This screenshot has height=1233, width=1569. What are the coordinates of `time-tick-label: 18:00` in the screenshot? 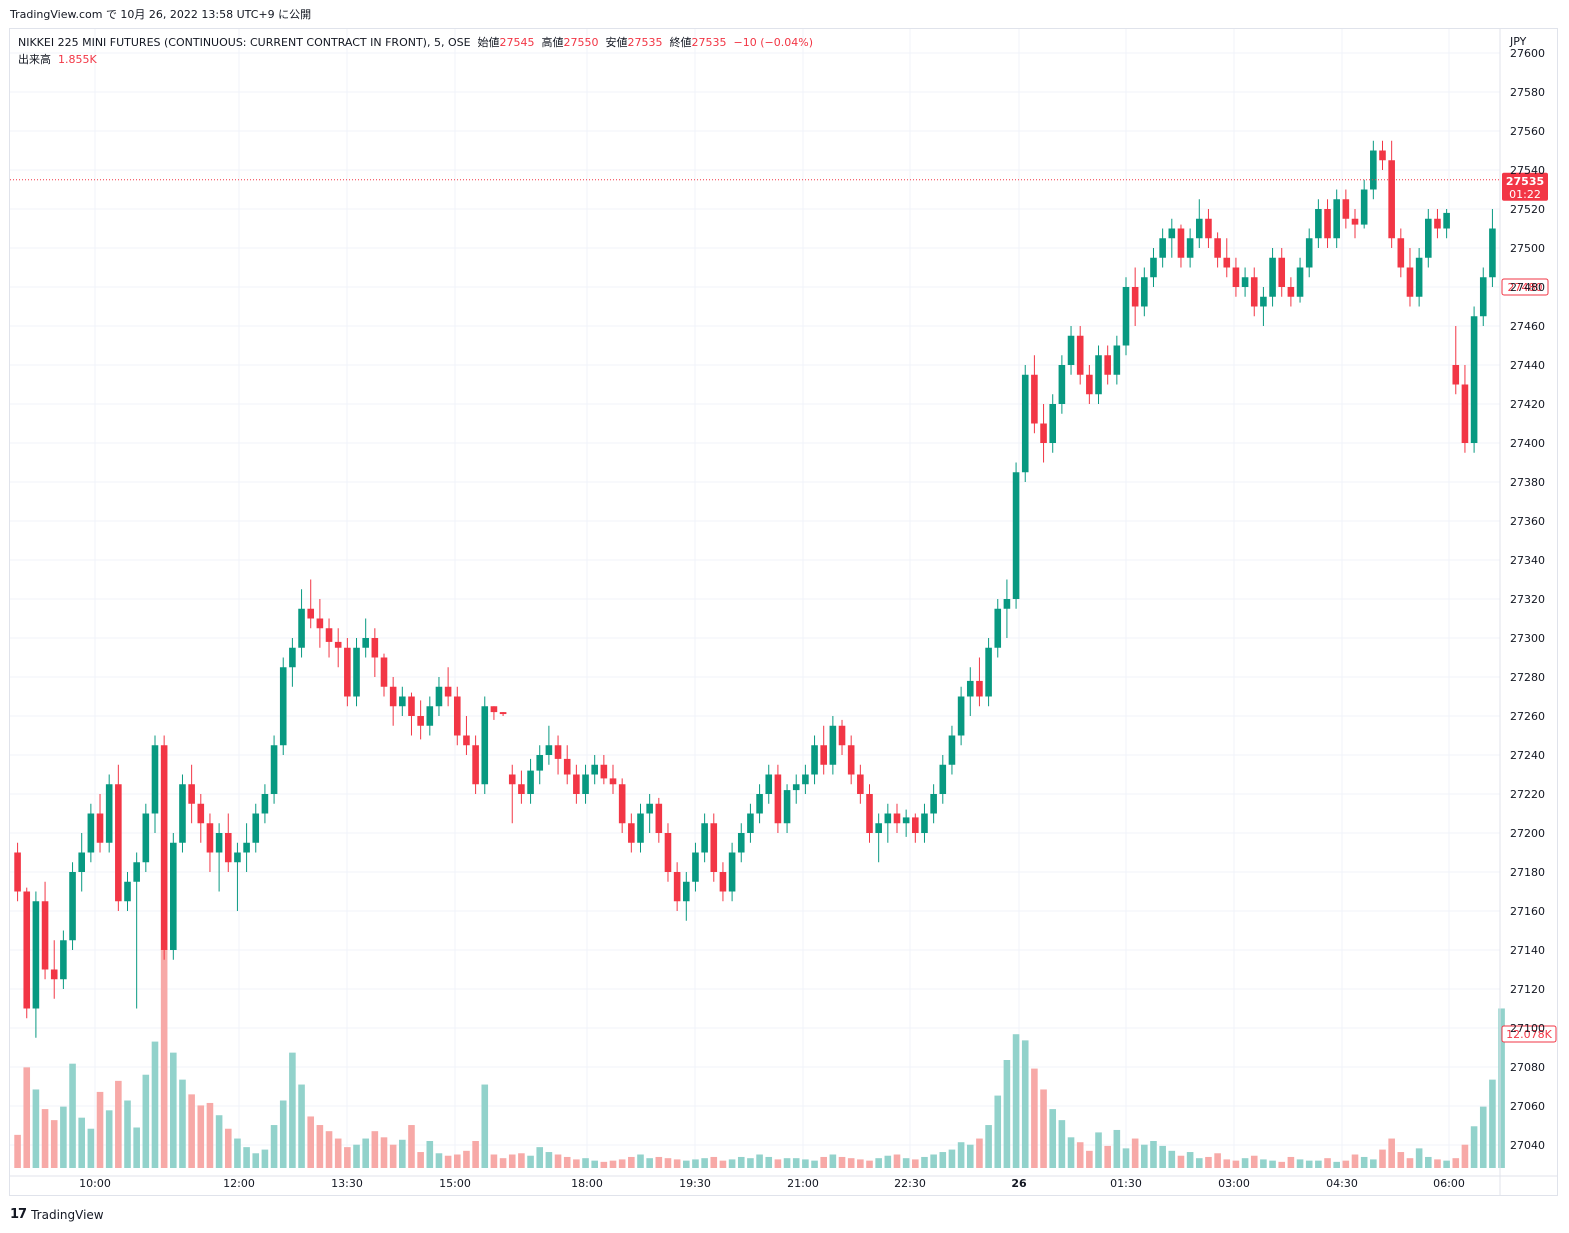 It's located at (587, 1183).